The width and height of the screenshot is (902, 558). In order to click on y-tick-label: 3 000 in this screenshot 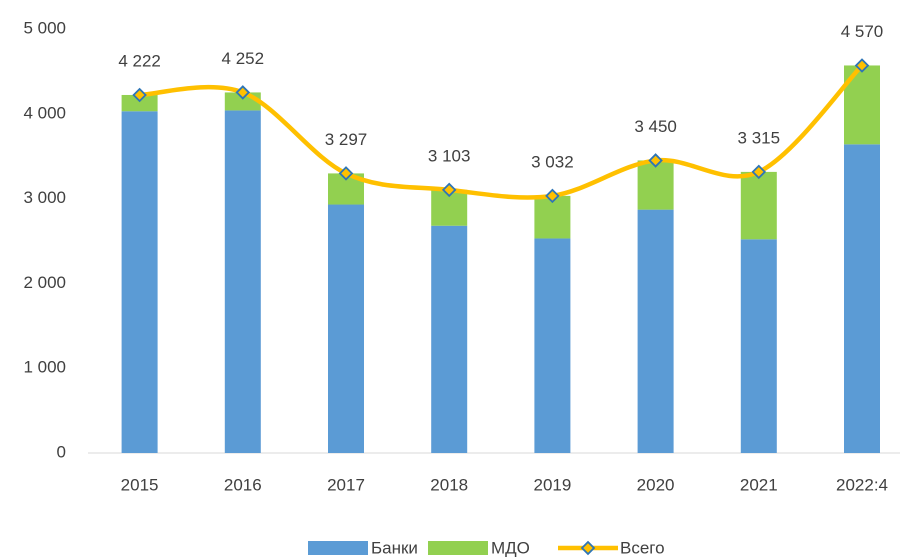, I will do `click(44, 197)`.